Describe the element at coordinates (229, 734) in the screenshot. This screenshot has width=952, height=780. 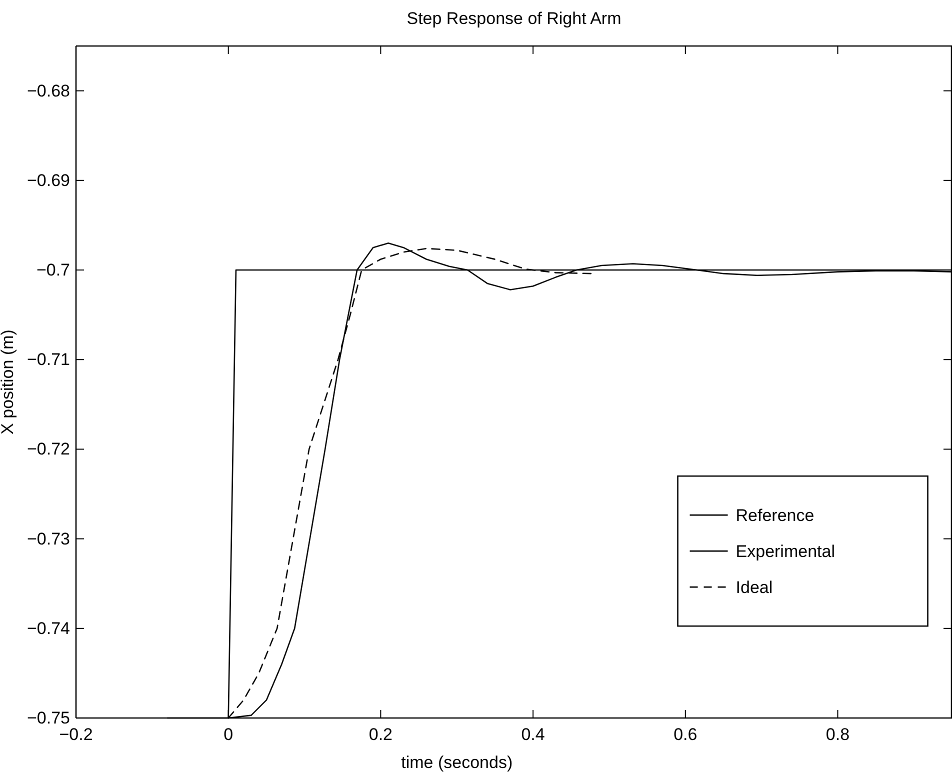
I see `x-tick-label: 0` at that location.